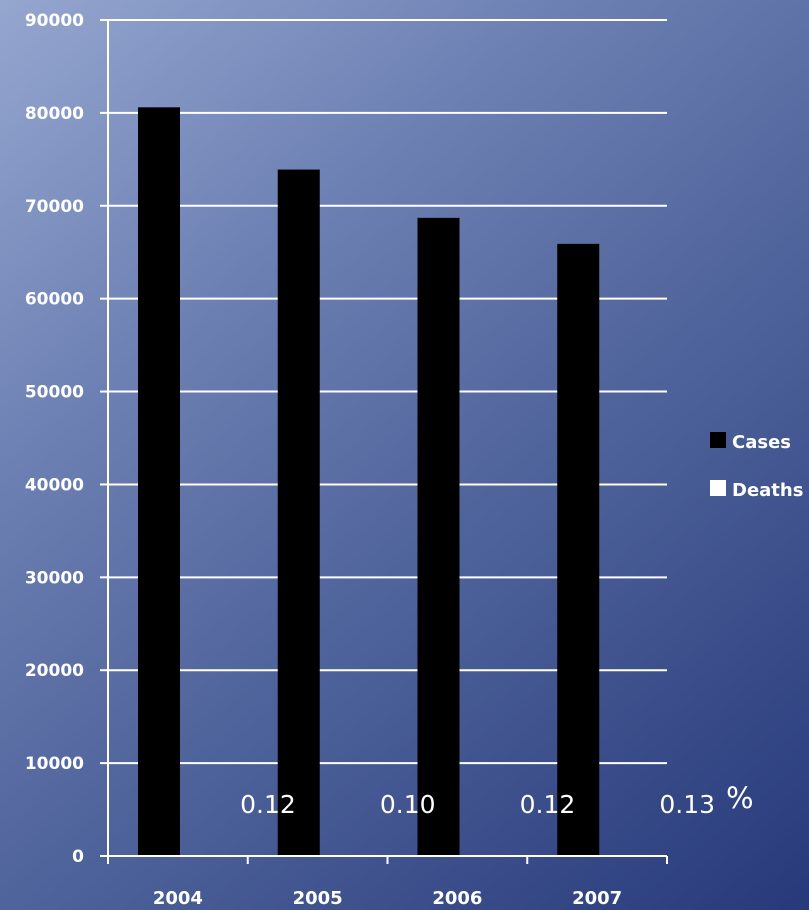 The height and width of the screenshot is (910, 809). Describe the element at coordinates (767, 490) in the screenshot. I see `legend-label-deaths: Deaths` at that location.